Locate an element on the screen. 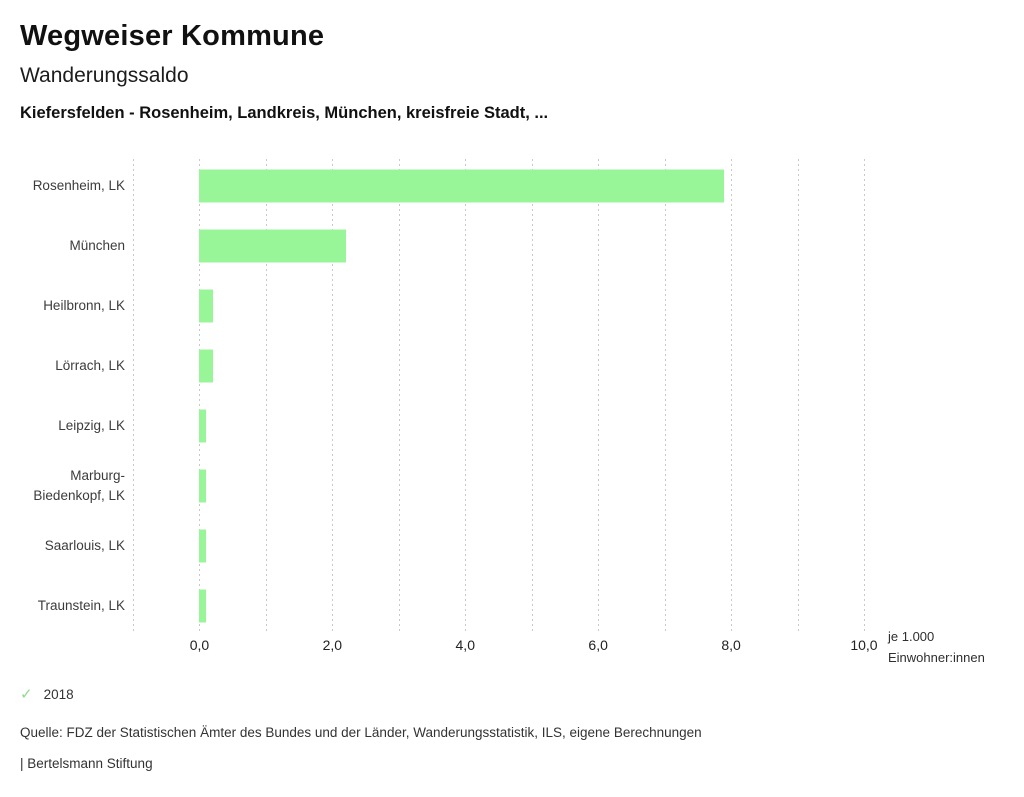 The image size is (1024, 797). chart-row: Heilbronn, LK is located at coordinates (432, 306).